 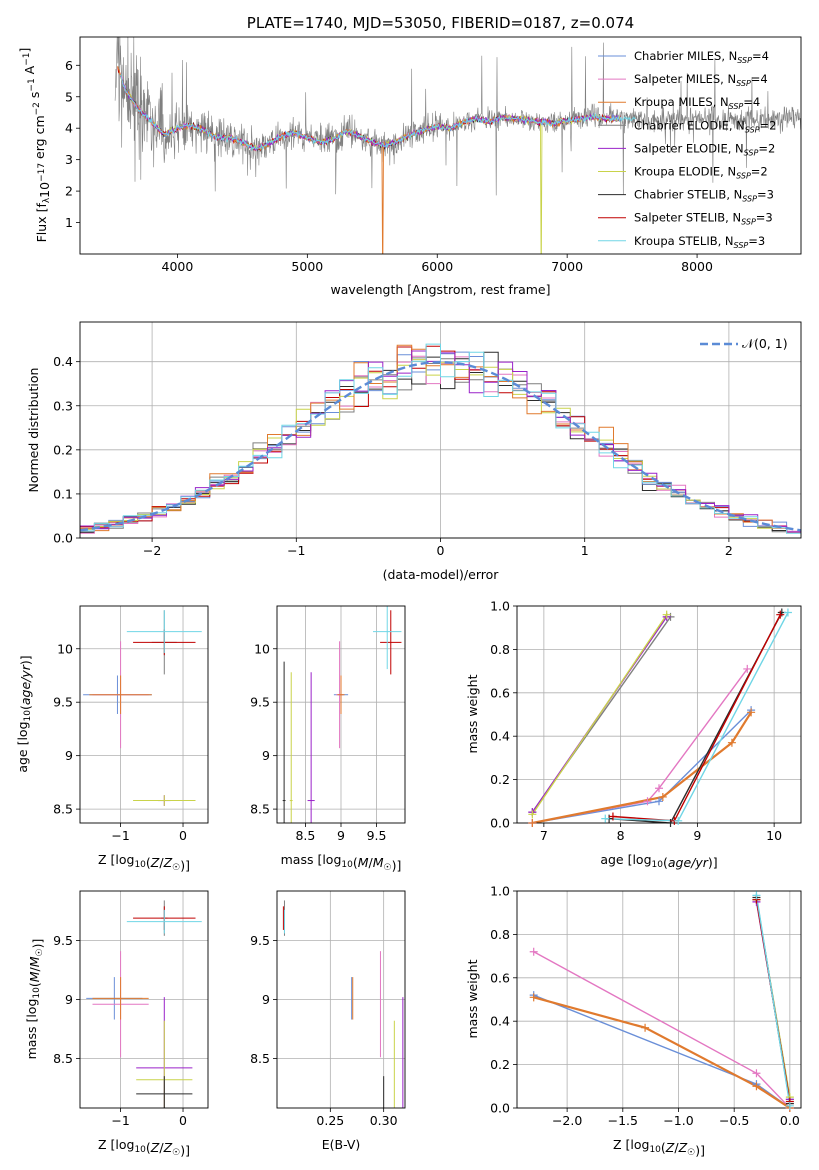 I want to click on x-tick-label: 0.30, so click(x=384, y=1120).